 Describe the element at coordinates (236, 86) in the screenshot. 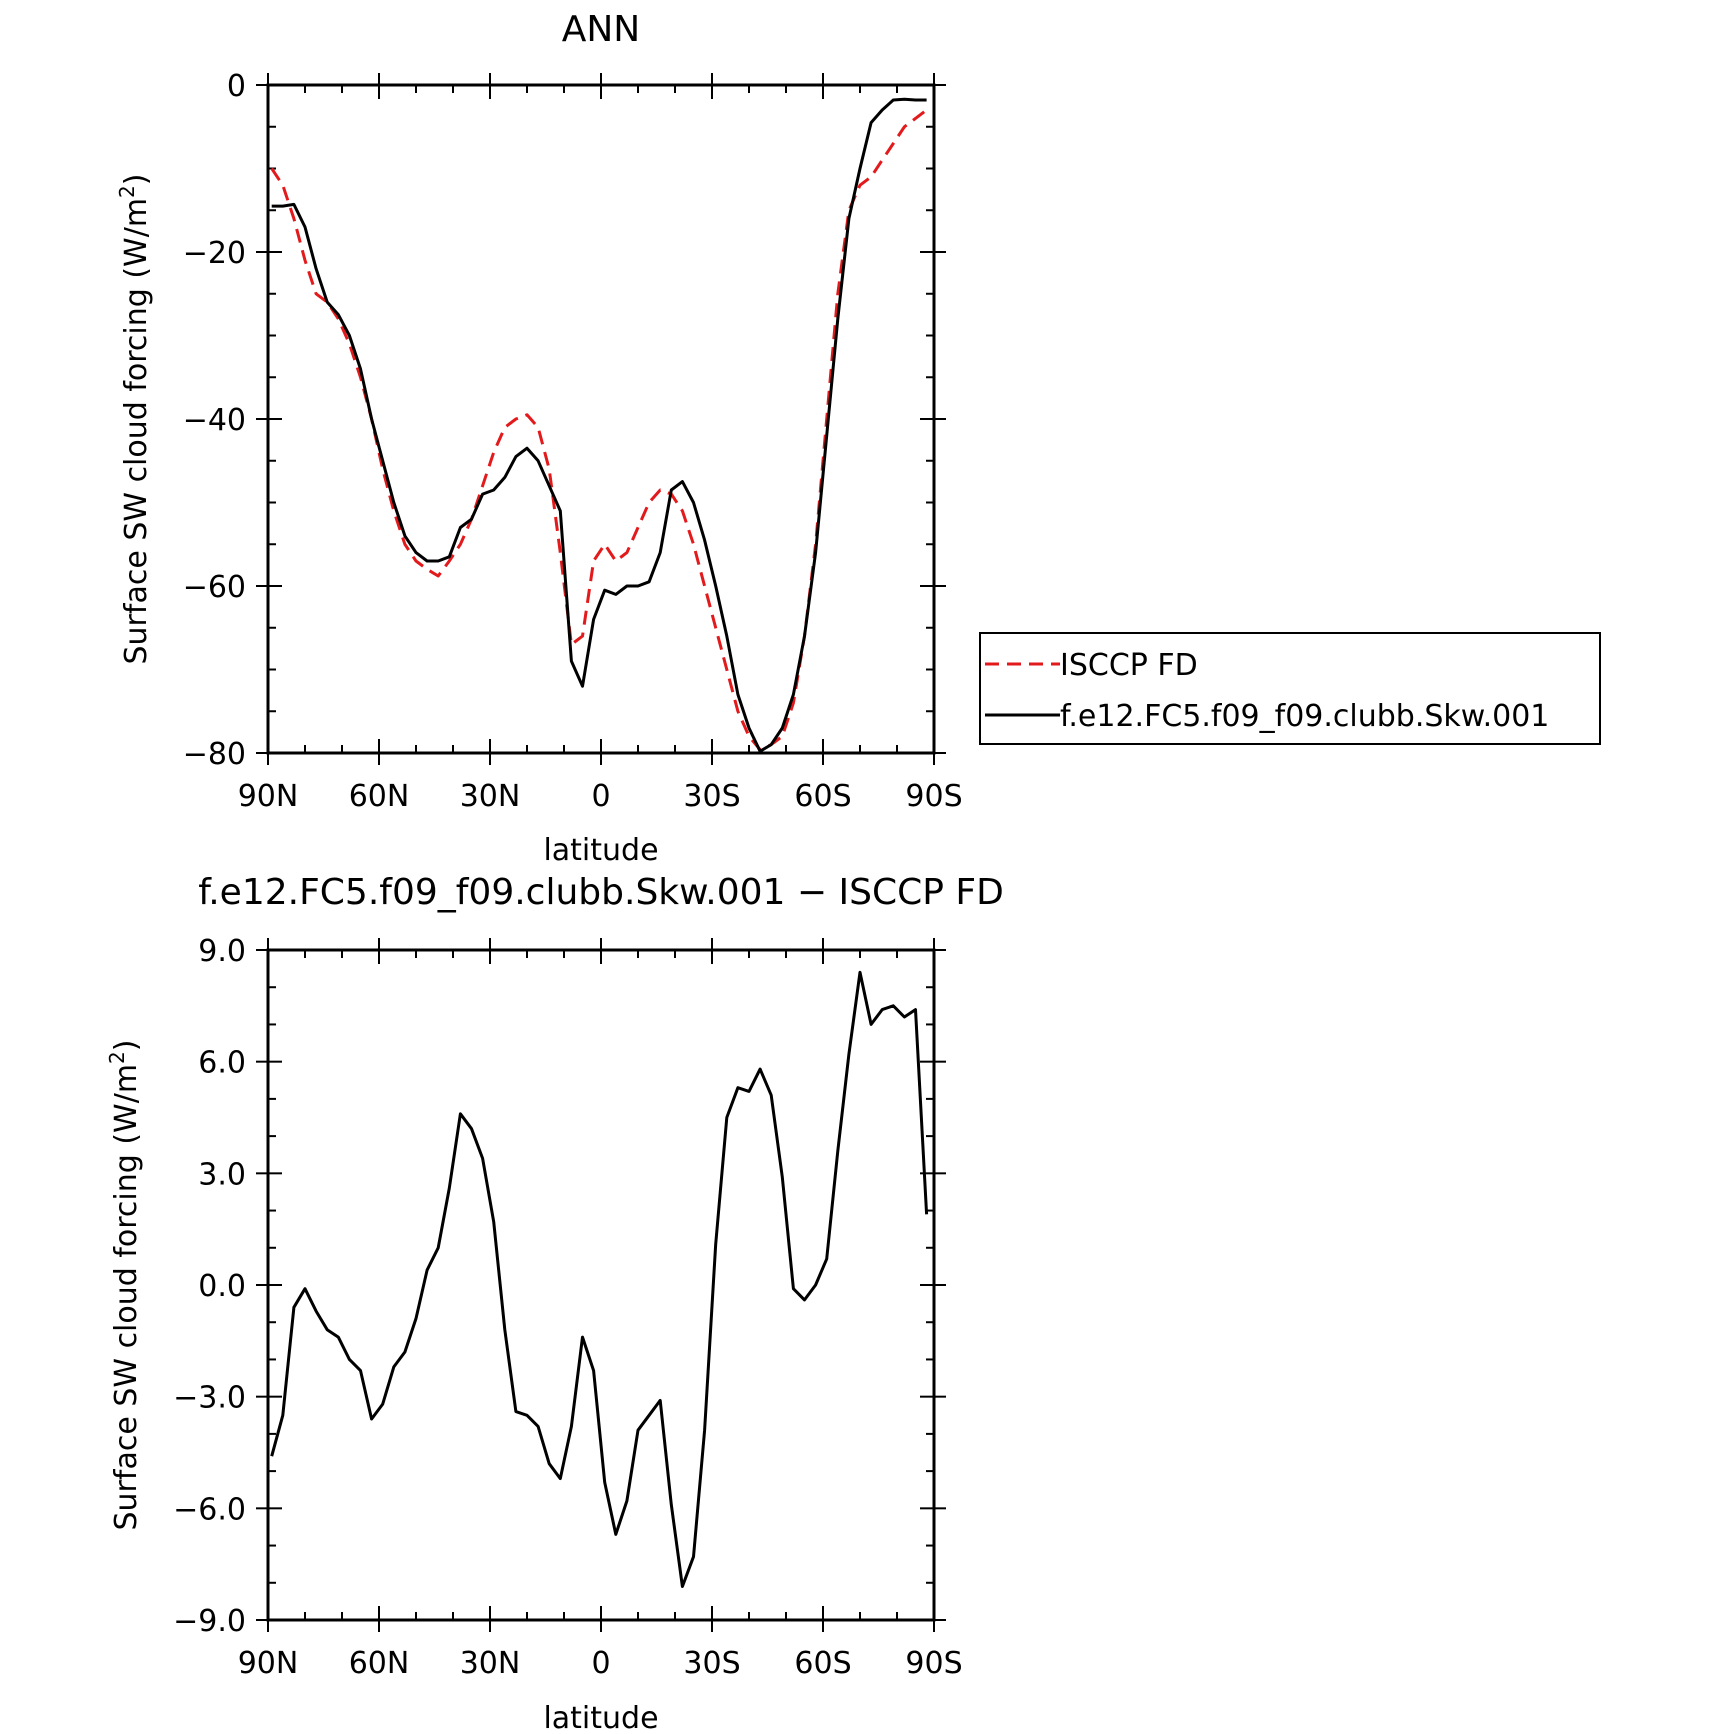

I see `y-tick-label: 0` at that location.